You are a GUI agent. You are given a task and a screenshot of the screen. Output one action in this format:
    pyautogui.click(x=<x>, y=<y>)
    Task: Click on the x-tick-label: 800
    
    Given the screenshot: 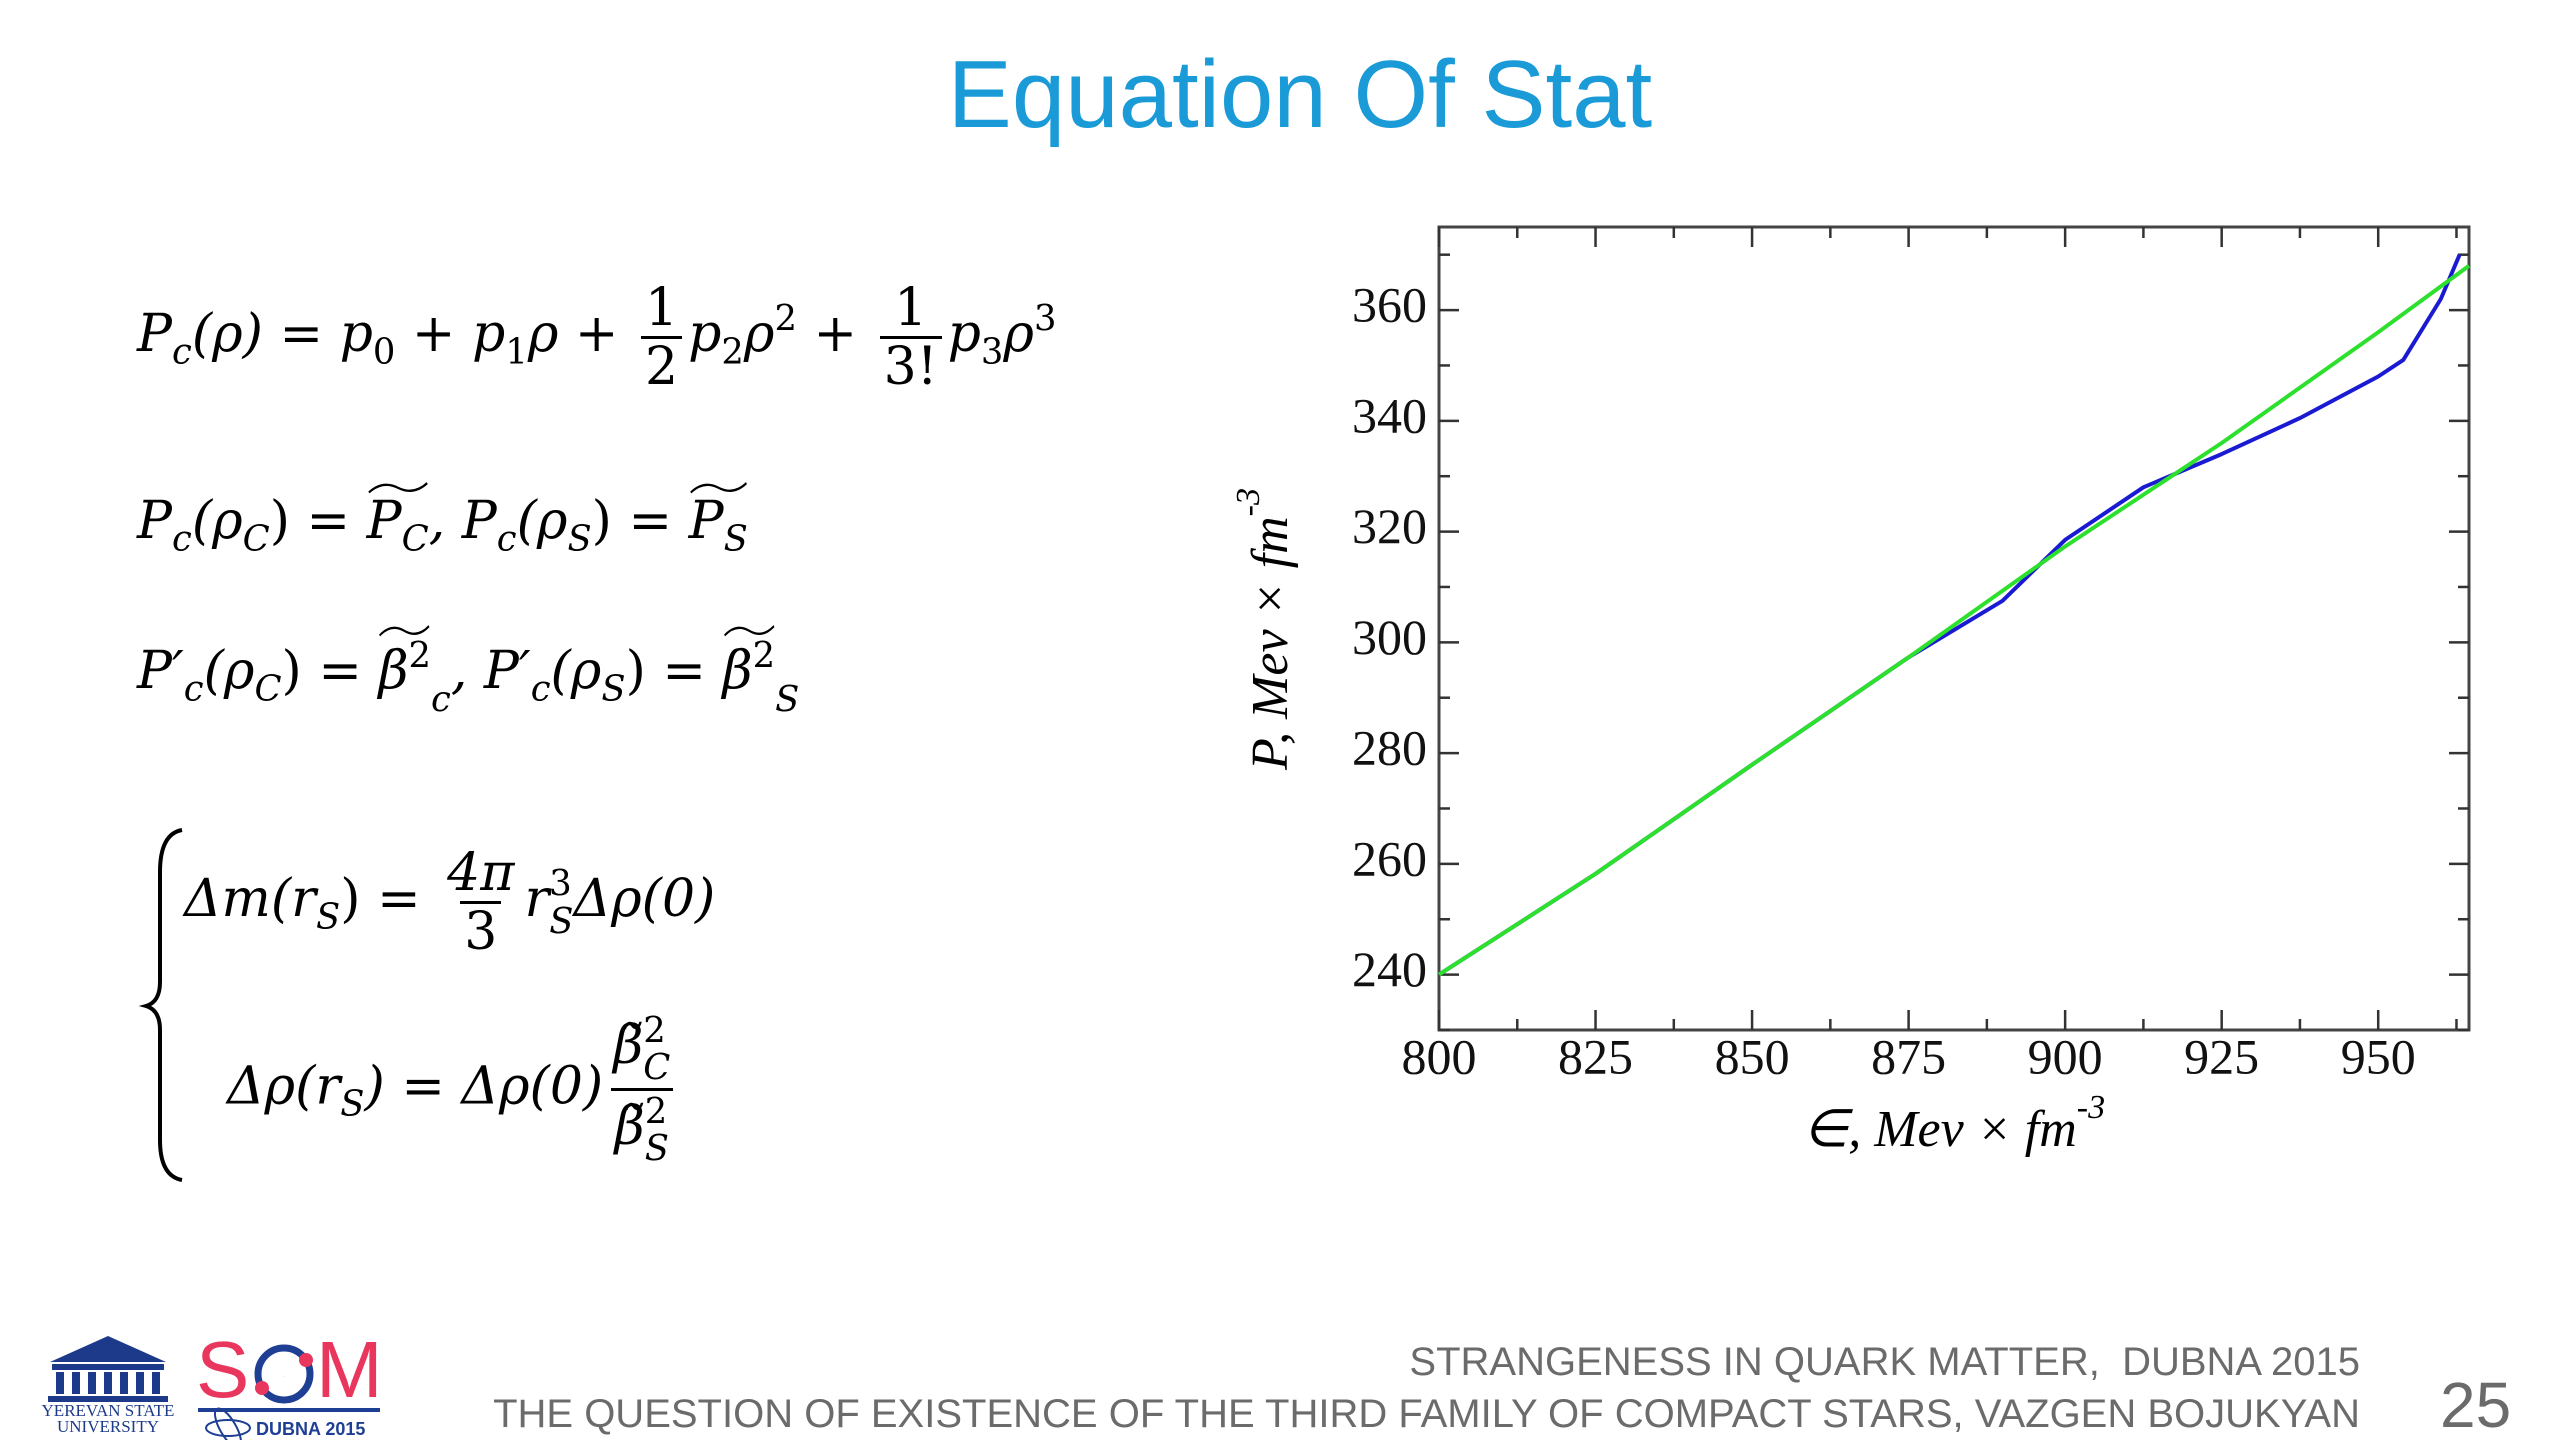 What is the action you would take?
    pyautogui.click(x=1439, y=1056)
    